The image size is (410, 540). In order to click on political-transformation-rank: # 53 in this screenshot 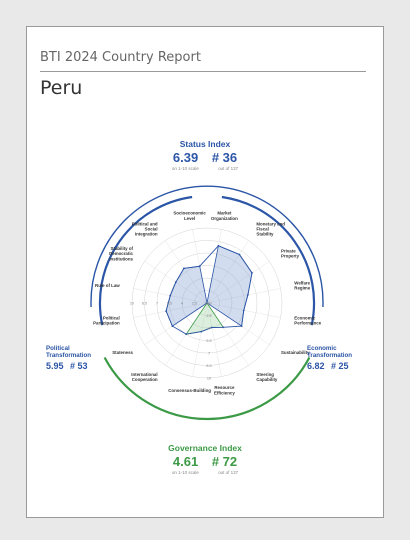, I will do `click(79, 366)`.